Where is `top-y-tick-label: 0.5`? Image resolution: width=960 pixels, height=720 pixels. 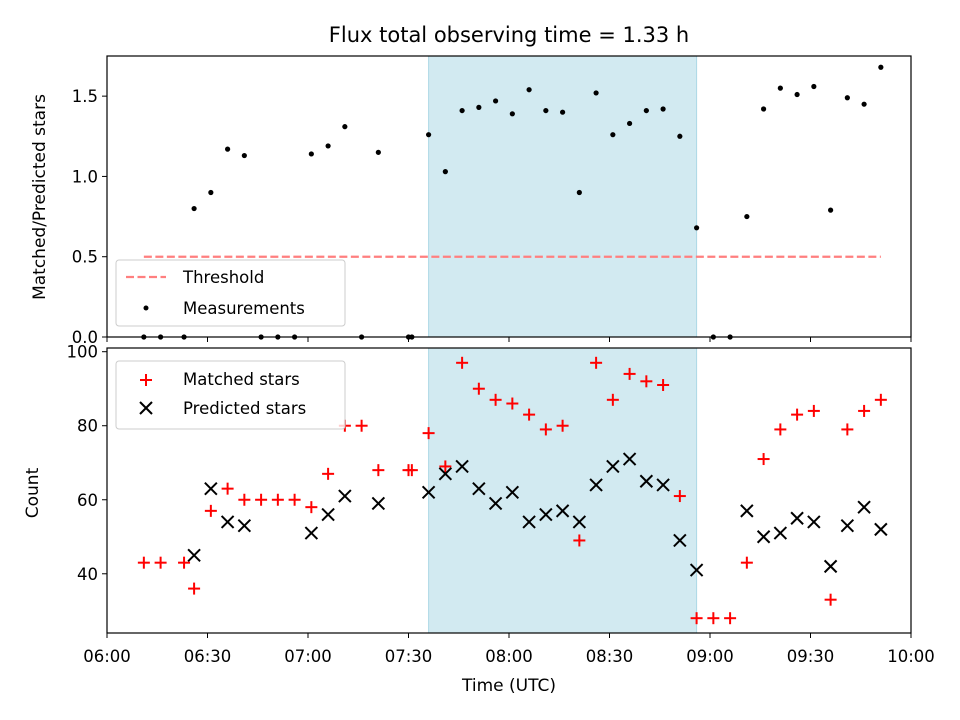
top-y-tick-label: 0.5 is located at coordinates (85, 257).